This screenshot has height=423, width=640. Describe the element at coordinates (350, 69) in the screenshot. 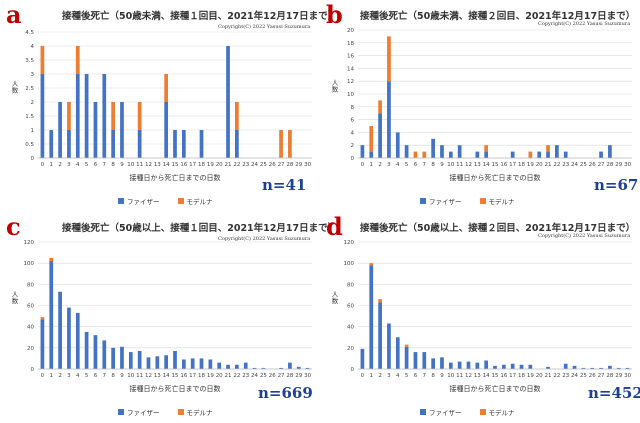

I see `y-tick-label: 14` at that location.